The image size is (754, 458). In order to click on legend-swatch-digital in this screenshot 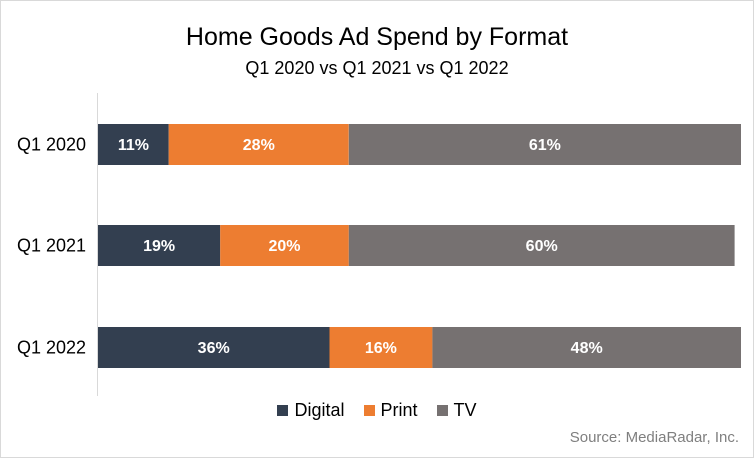, I will do `click(283, 410)`.